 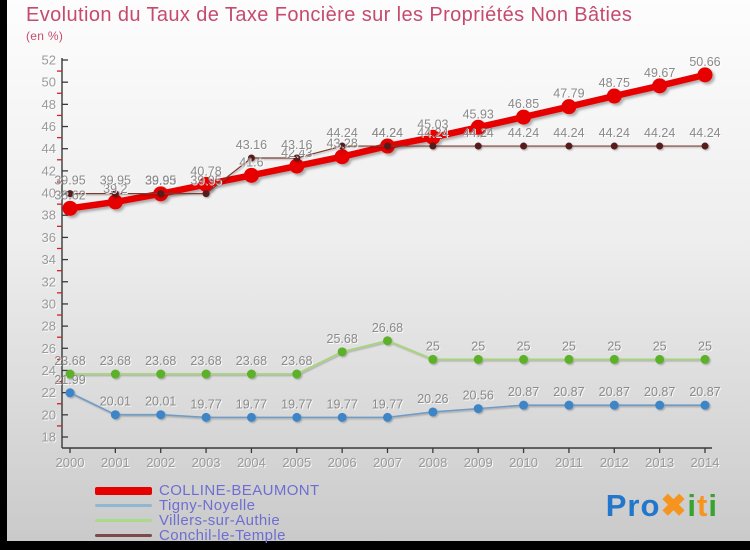 What do you see at coordinates (523, 462) in the screenshot?
I see `x-tick-label: 2010` at bounding box center [523, 462].